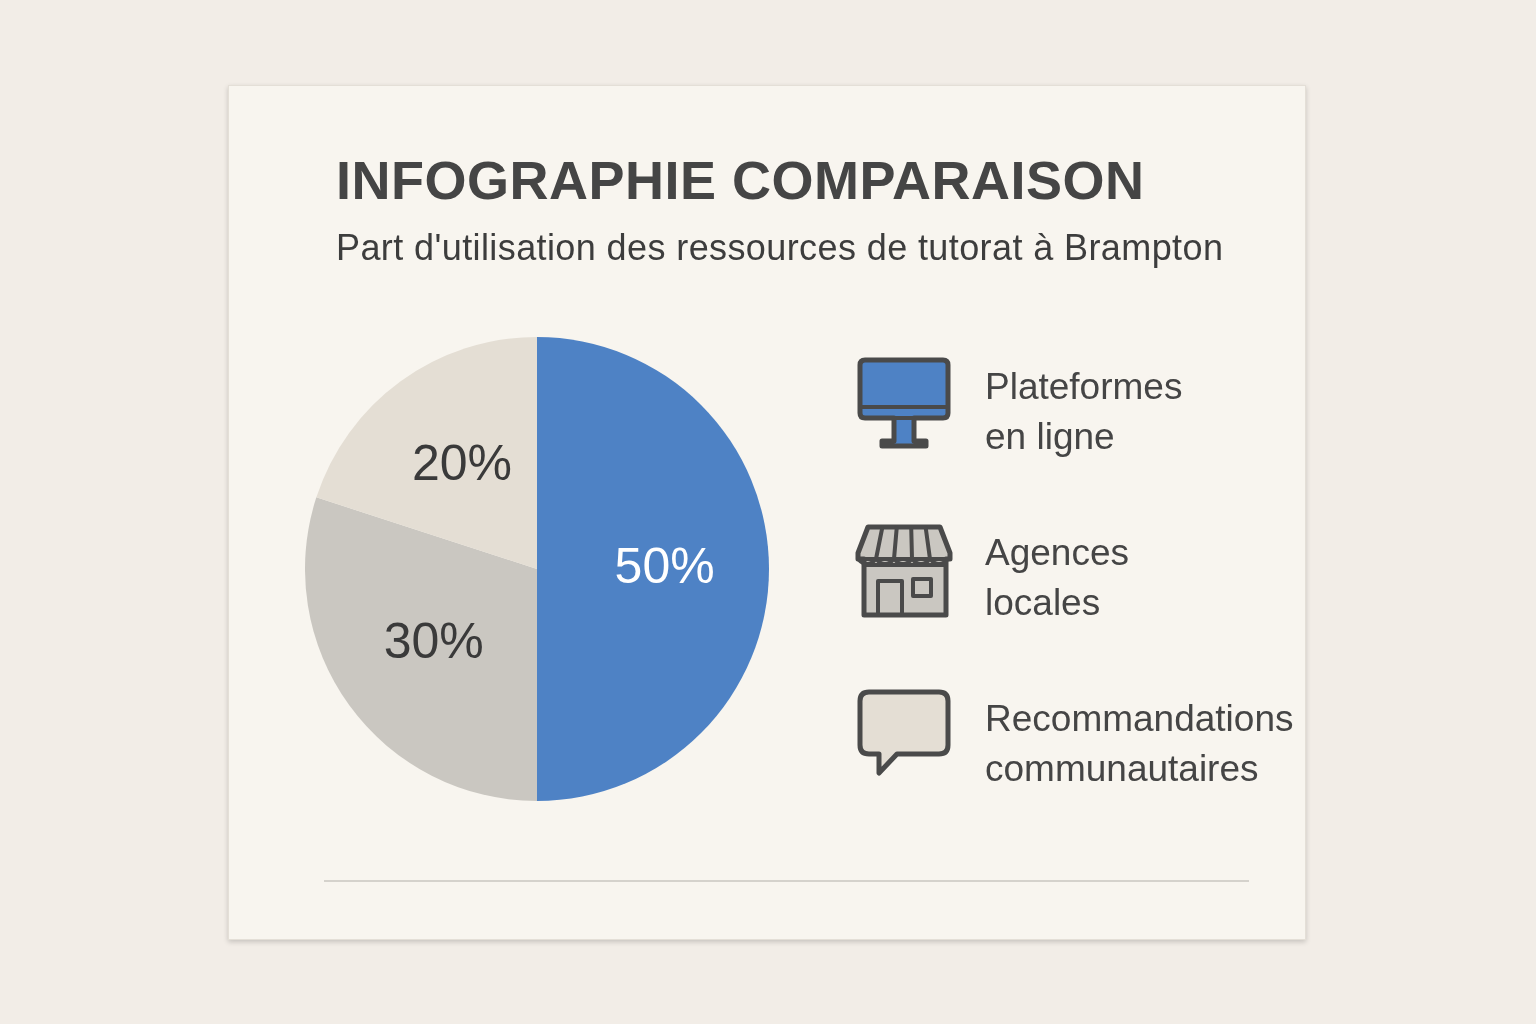  I want to click on data-label: 50%, so click(664, 565).